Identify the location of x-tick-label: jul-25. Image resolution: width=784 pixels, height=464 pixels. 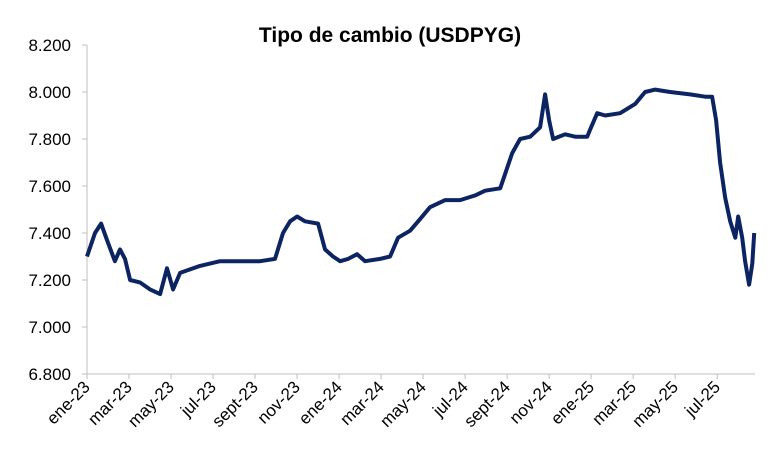
(702, 399).